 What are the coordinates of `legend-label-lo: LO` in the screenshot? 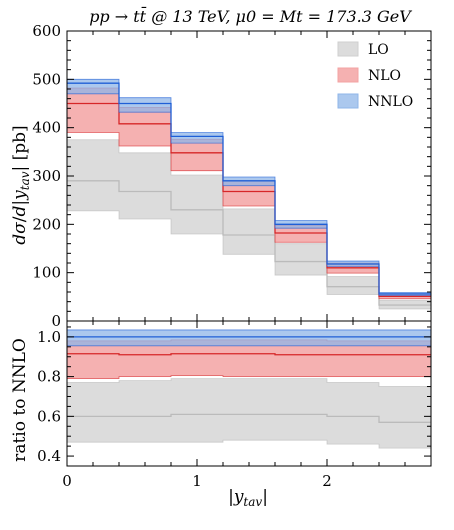 It's located at (378, 50).